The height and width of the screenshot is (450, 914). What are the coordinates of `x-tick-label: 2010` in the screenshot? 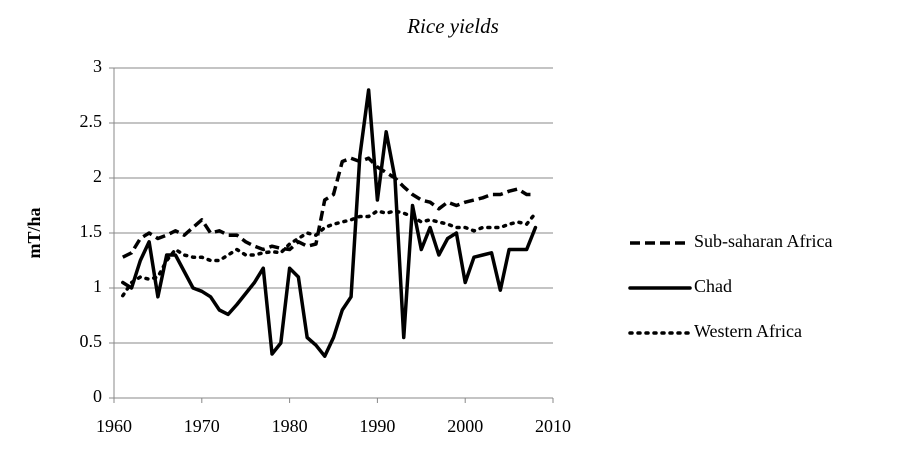 It's located at (553, 426).